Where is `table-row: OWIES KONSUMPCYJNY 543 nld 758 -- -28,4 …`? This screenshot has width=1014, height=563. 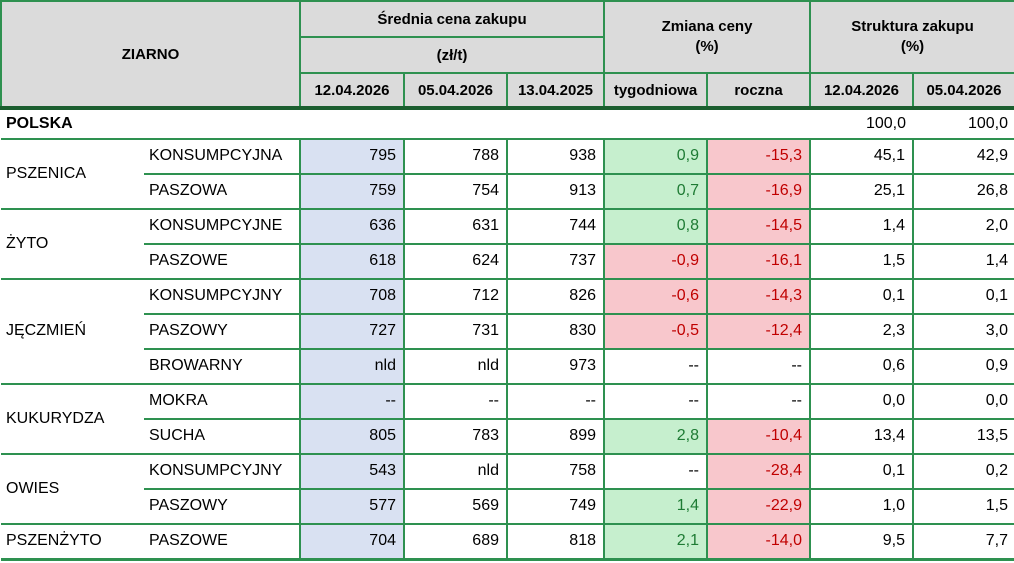
table-row: OWIES KONSUMPCYJNY 543 nld 758 -- -28,4 … is located at coordinates (507, 488).